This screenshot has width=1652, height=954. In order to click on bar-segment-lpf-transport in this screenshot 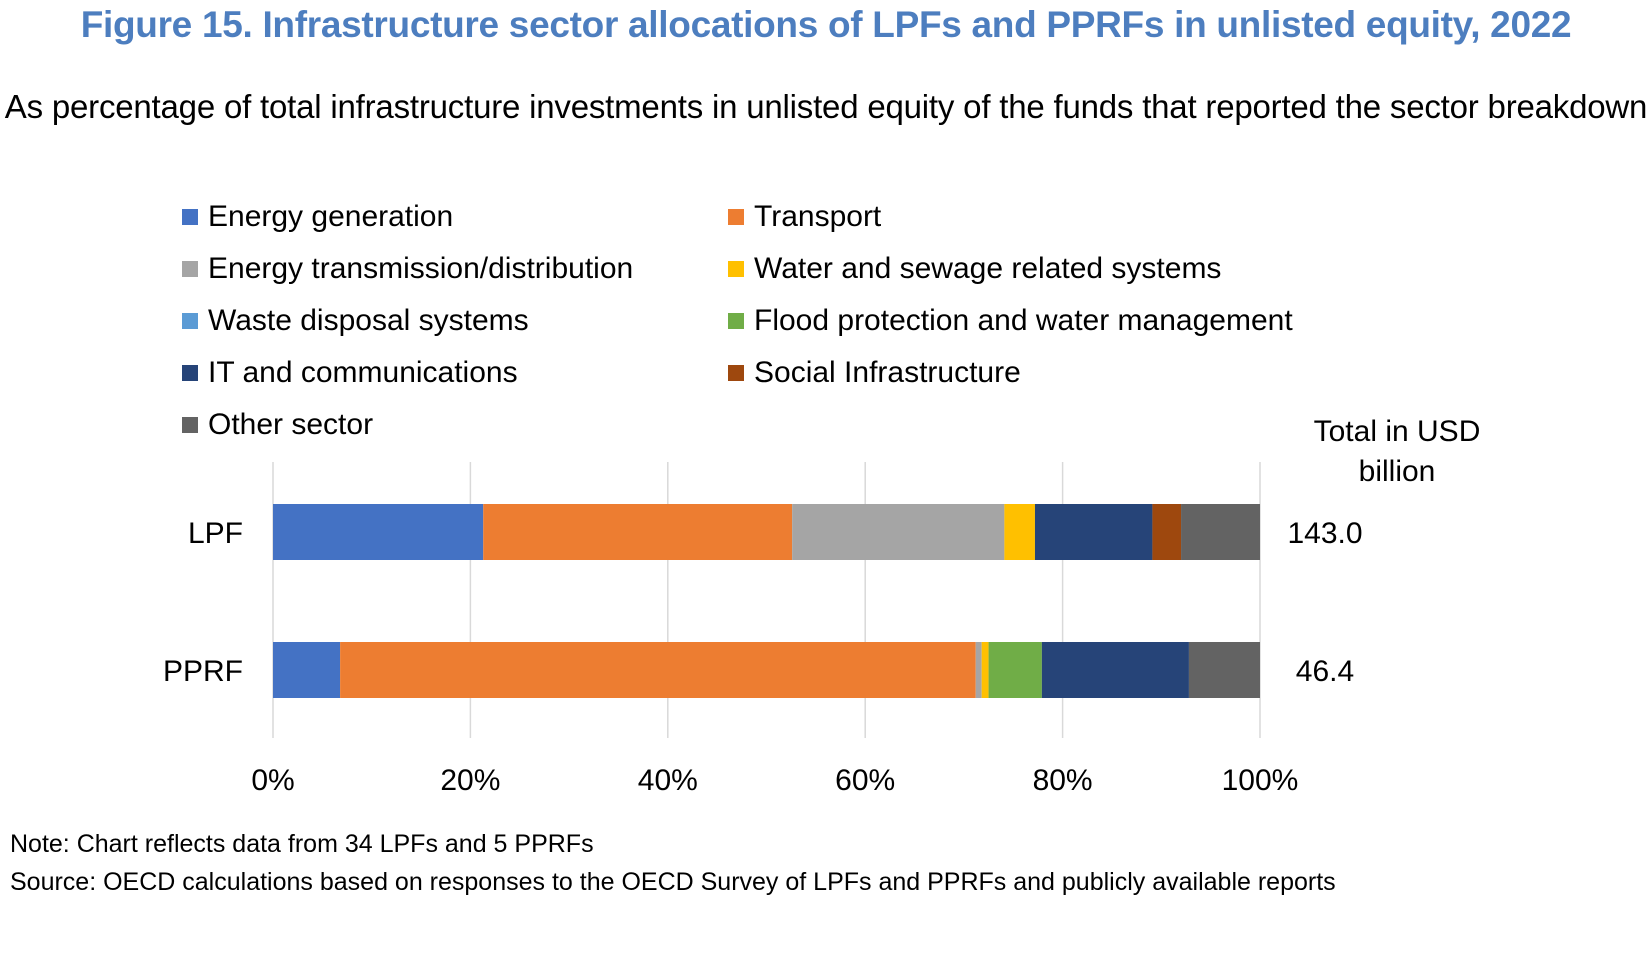, I will do `click(638, 532)`.